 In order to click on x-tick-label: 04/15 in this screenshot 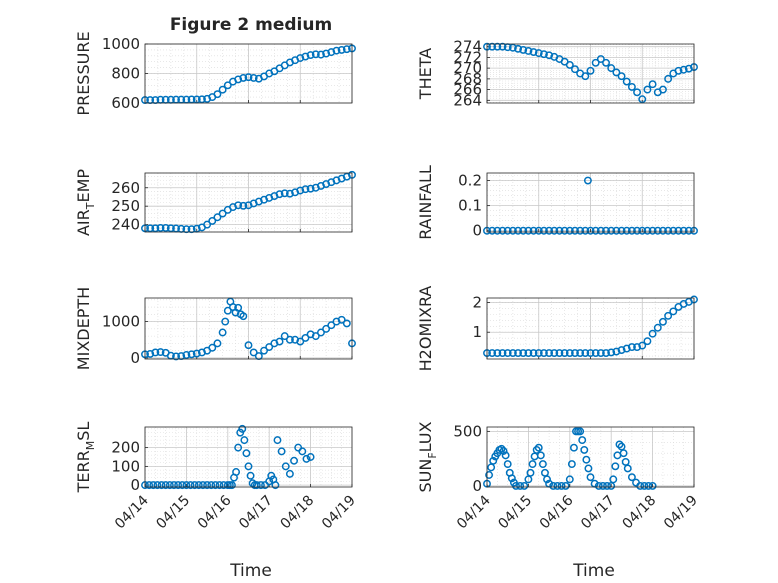, I will do `click(515, 513)`.